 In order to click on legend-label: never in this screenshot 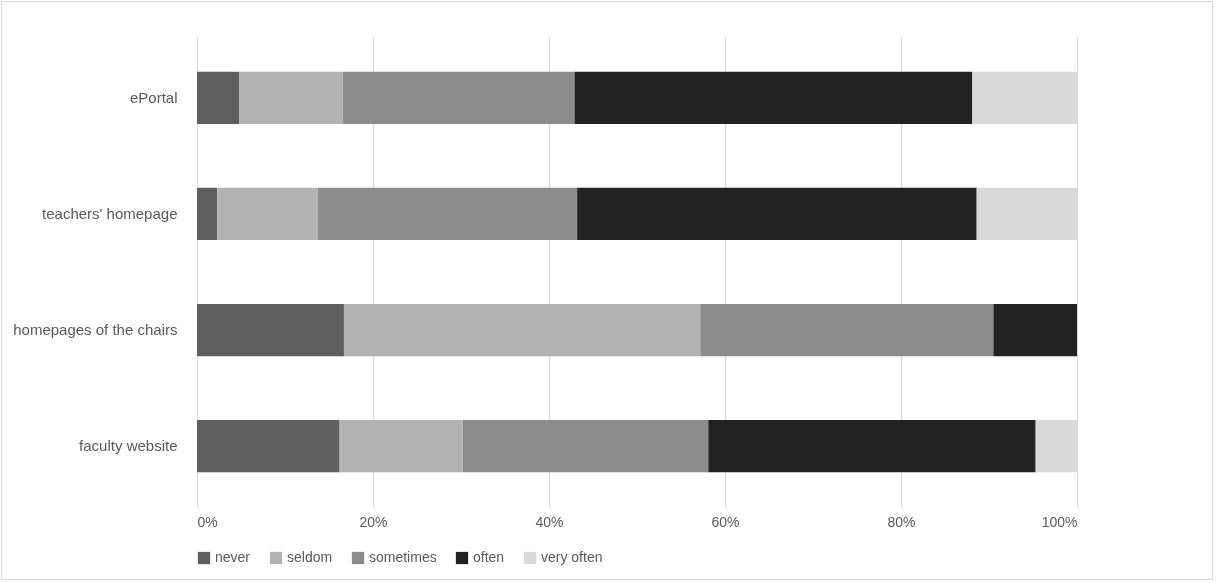, I will do `click(233, 557)`.